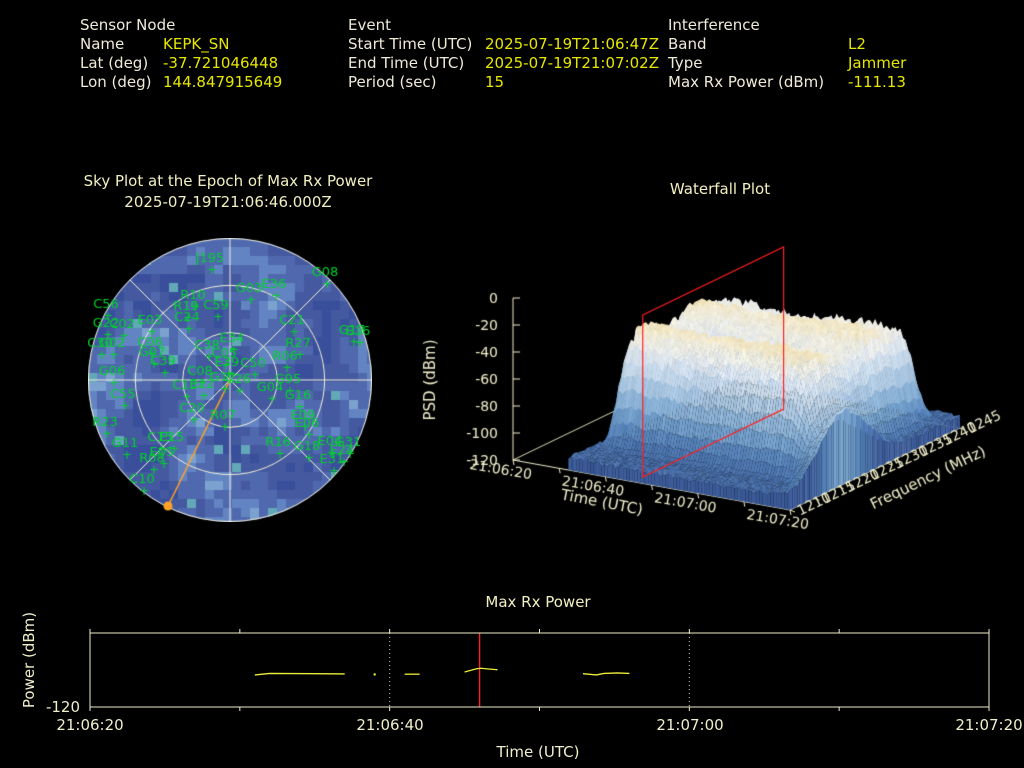 The width and height of the screenshot is (1024, 768). Describe the element at coordinates (877, 82) in the screenshot. I see `interference-power-value: -111.13` at that location.